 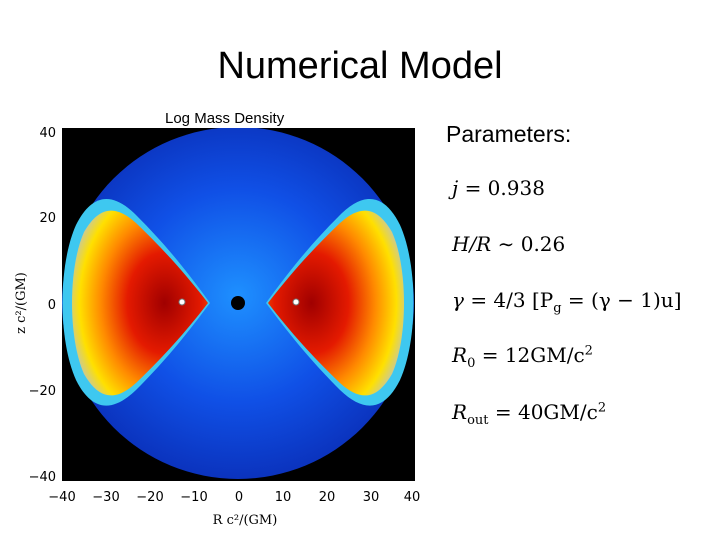 What do you see at coordinates (47, 133) in the screenshot?
I see `y-tick-label: 40` at bounding box center [47, 133].